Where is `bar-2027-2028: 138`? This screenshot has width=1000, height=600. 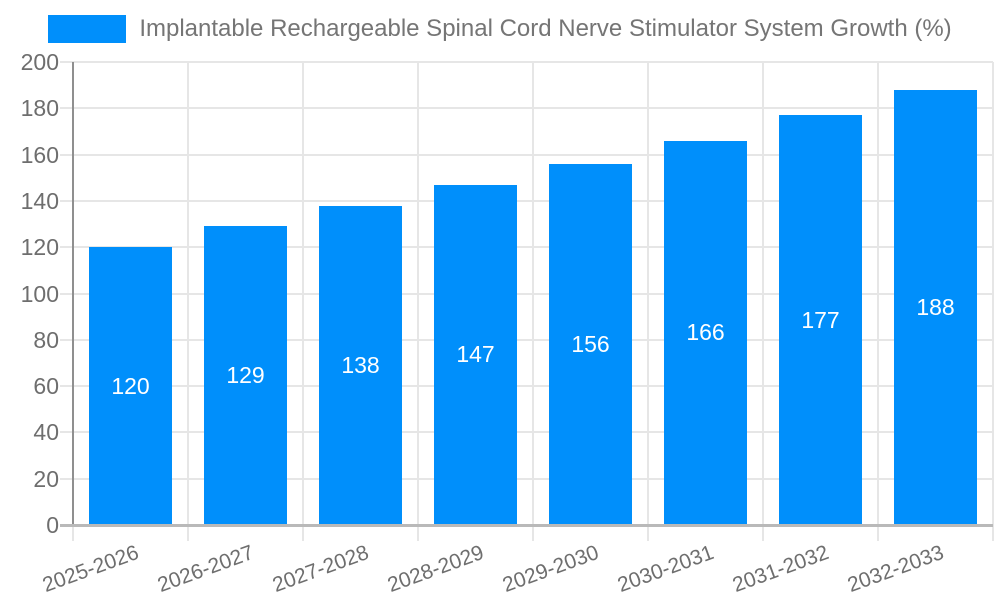
bar-2027-2028: 138 is located at coordinates (360, 365).